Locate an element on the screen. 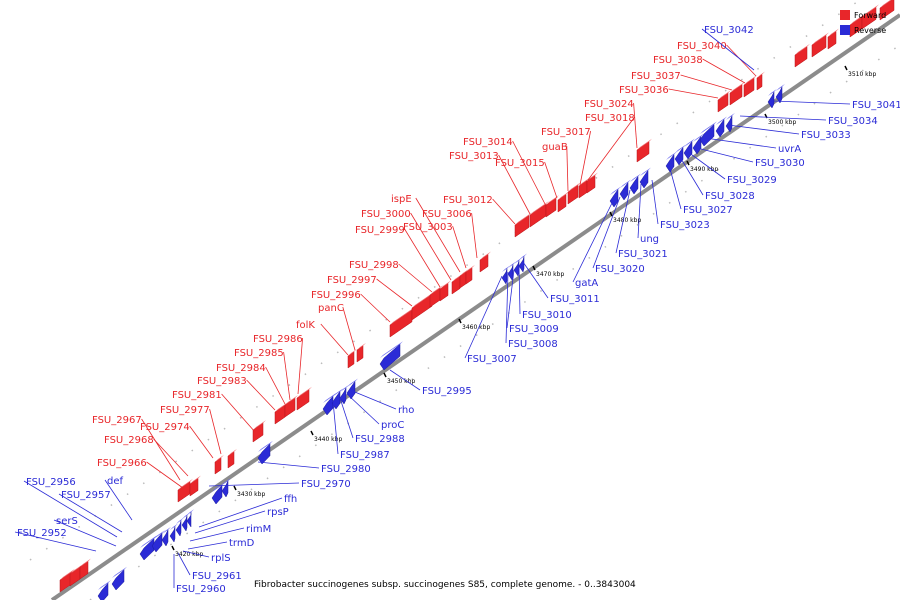 This screenshot has width=900, height=600. reverse-gene-label: FSU_3007 is located at coordinates (492, 359).